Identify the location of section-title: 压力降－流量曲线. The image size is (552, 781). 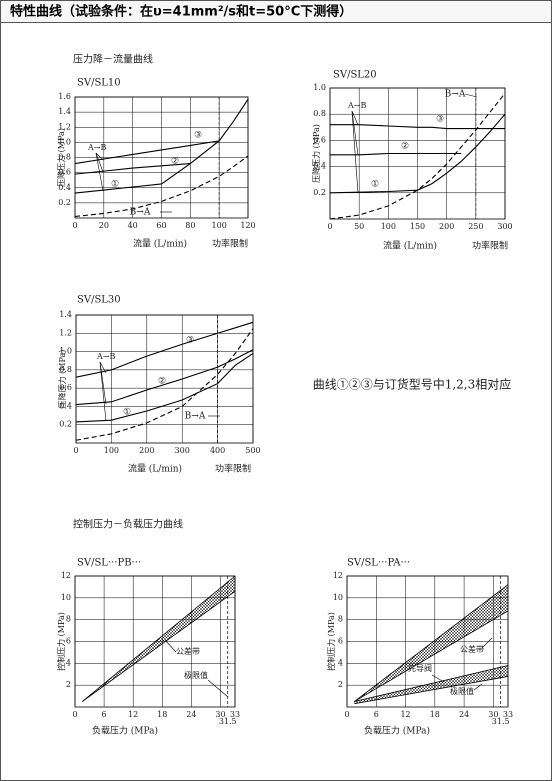
(113, 59).